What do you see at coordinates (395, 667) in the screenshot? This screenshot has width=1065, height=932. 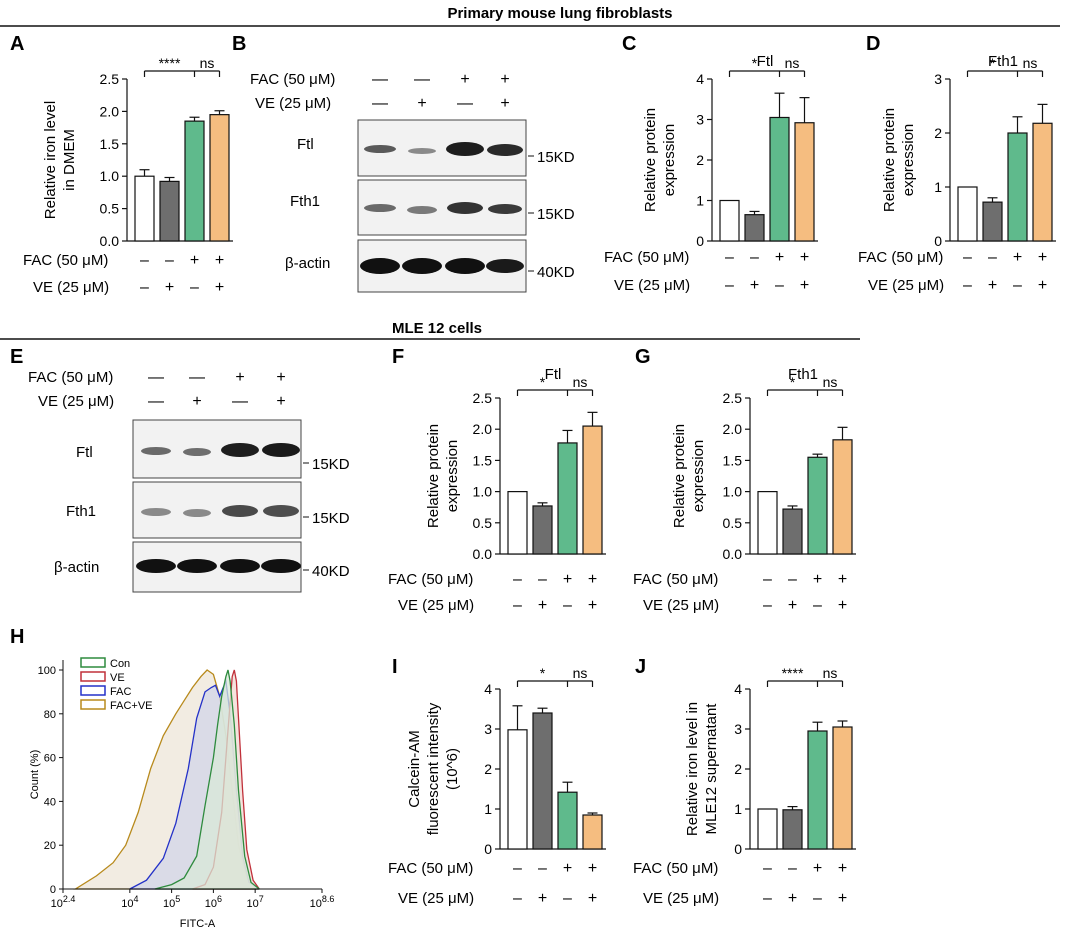 I see `panel-label-i: I` at bounding box center [395, 667].